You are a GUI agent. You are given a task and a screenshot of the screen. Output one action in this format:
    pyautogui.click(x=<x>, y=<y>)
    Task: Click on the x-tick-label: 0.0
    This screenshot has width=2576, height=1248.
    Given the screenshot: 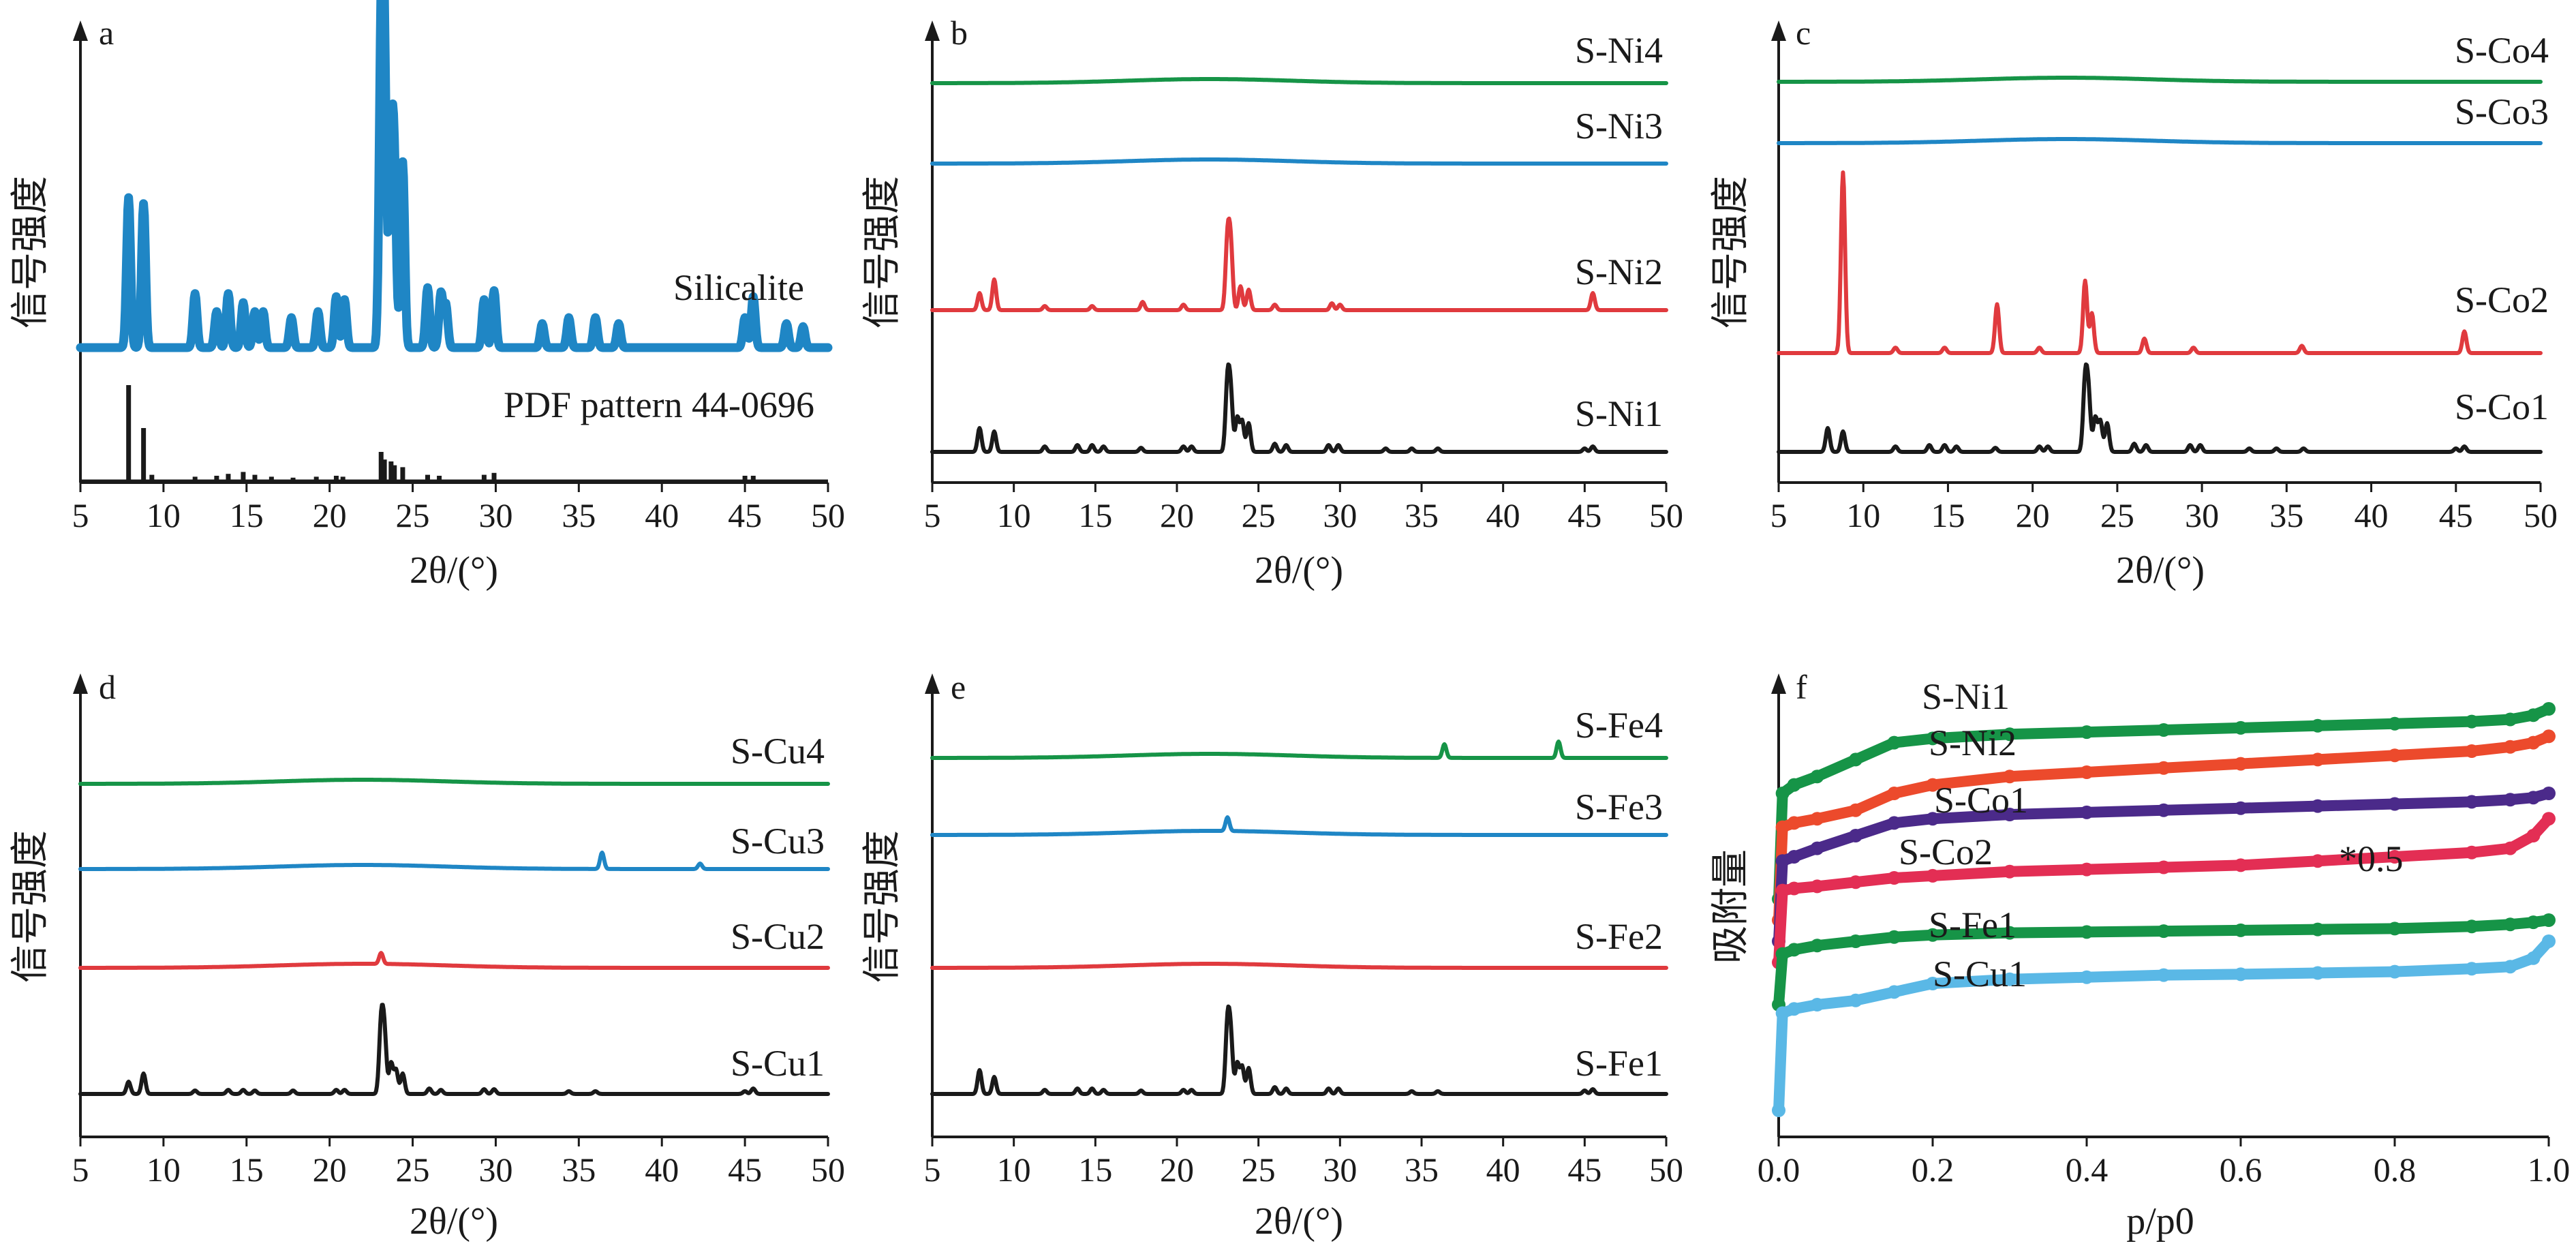 What is the action you would take?
    pyautogui.click(x=1779, y=1170)
    